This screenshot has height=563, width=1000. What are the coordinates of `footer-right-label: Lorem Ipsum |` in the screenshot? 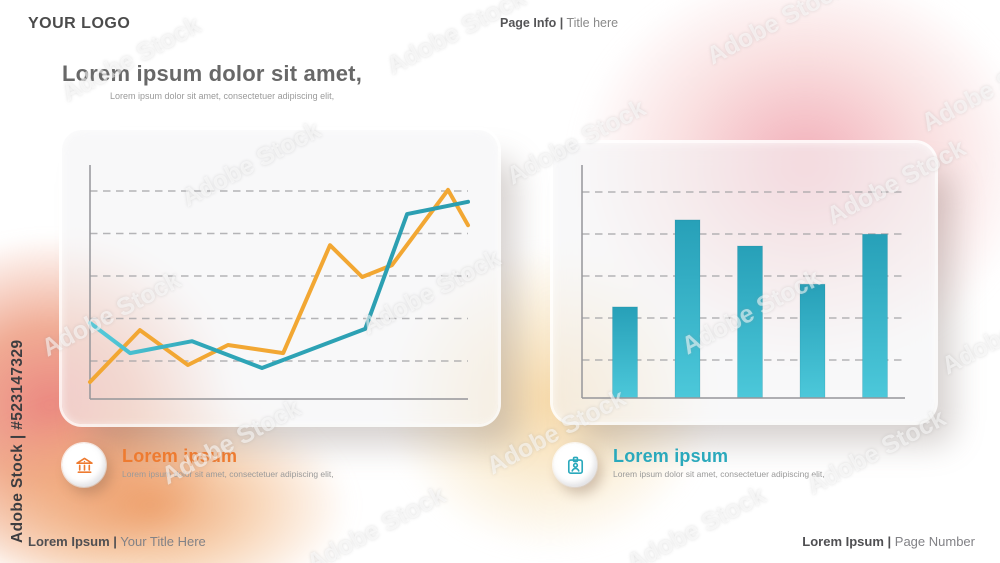 It's located at (847, 541).